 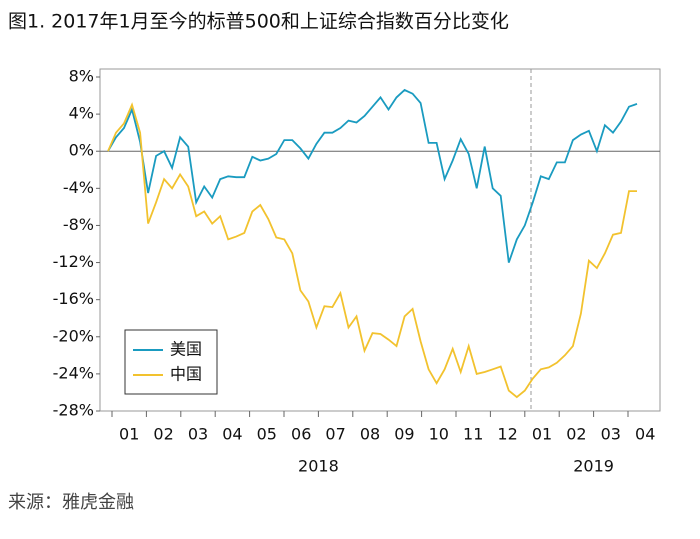 What do you see at coordinates (439, 434) in the screenshot?
I see `x-tick-label: 10` at bounding box center [439, 434].